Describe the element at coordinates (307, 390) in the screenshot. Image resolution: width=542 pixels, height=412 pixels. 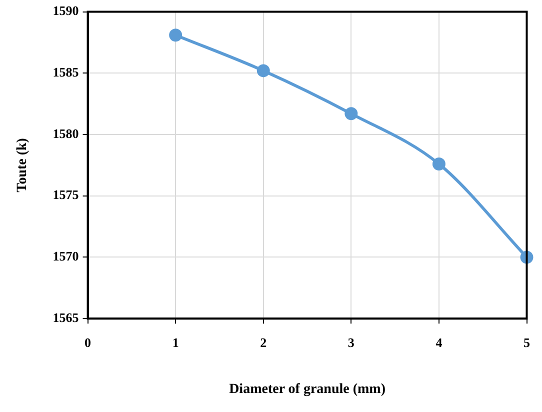
I see `x-axis-title: Diameter of granule (mm)` at that location.